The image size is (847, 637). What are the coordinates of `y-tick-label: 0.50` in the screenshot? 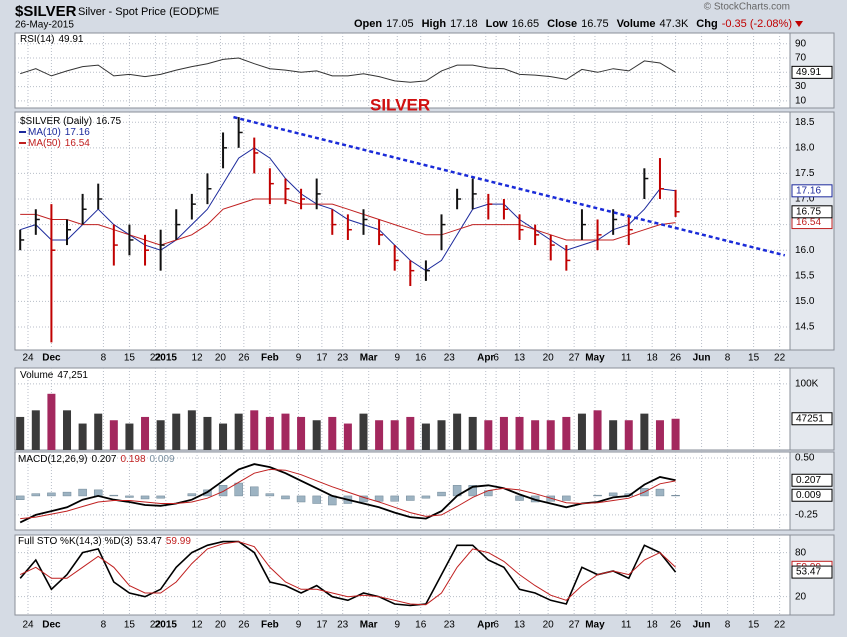 It's located at (805, 458).